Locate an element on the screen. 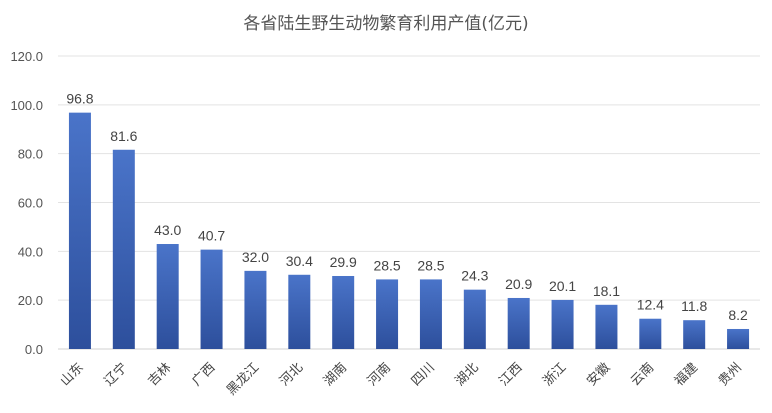 The image size is (772, 413). y-tick-label: 100.0 is located at coordinates (26, 105).